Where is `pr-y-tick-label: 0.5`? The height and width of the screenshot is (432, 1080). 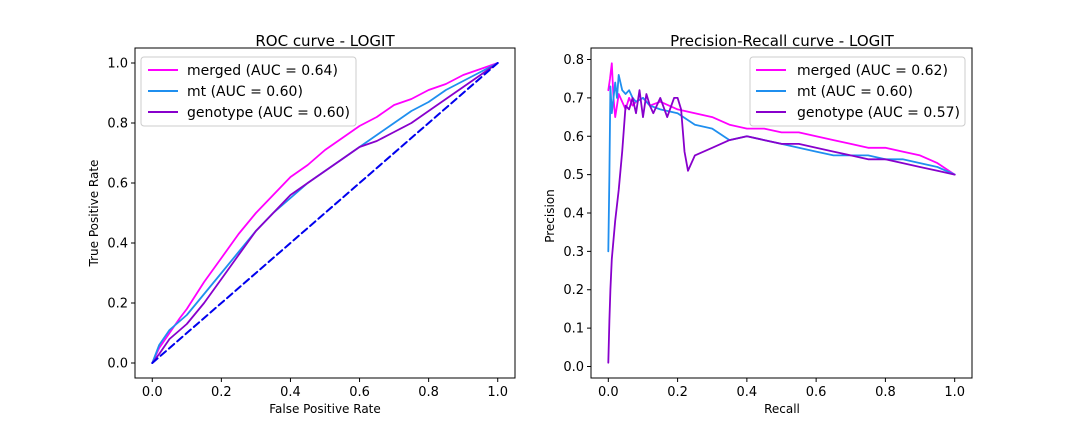 pr-y-tick-label: 0.5 is located at coordinates (573, 175).